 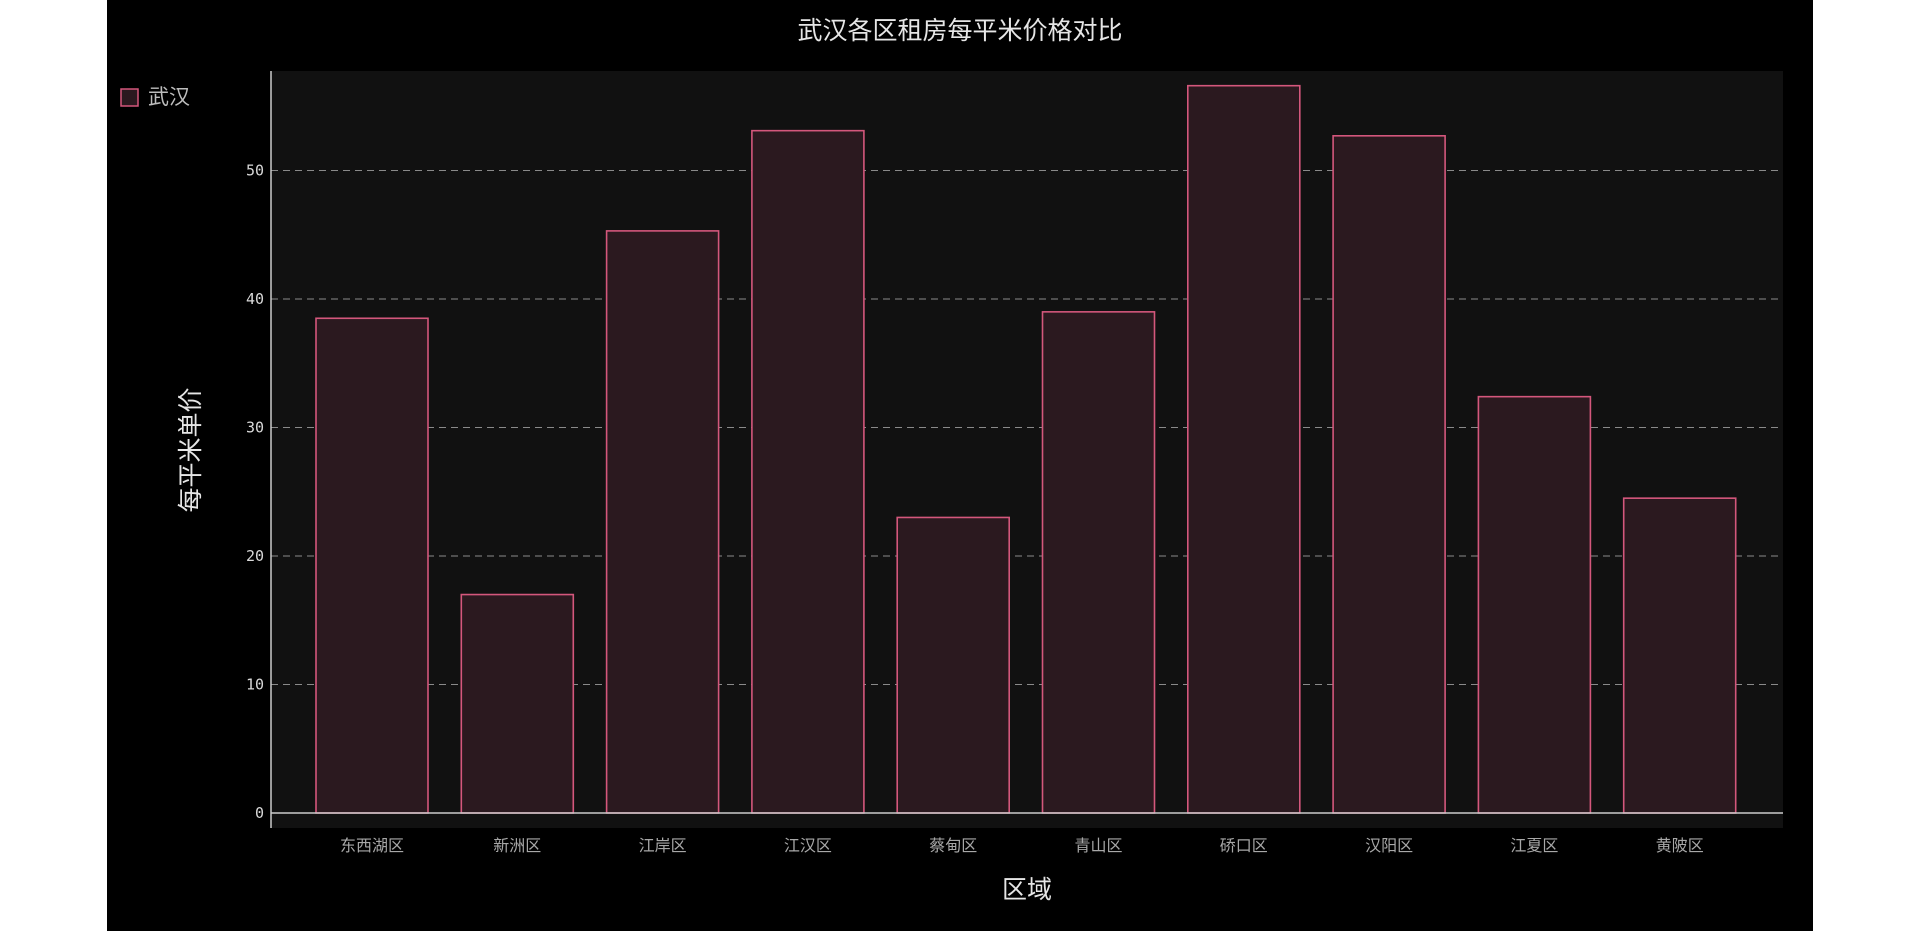 What do you see at coordinates (1027, 889) in the screenshot?
I see `x-axis-title: 区域` at bounding box center [1027, 889].